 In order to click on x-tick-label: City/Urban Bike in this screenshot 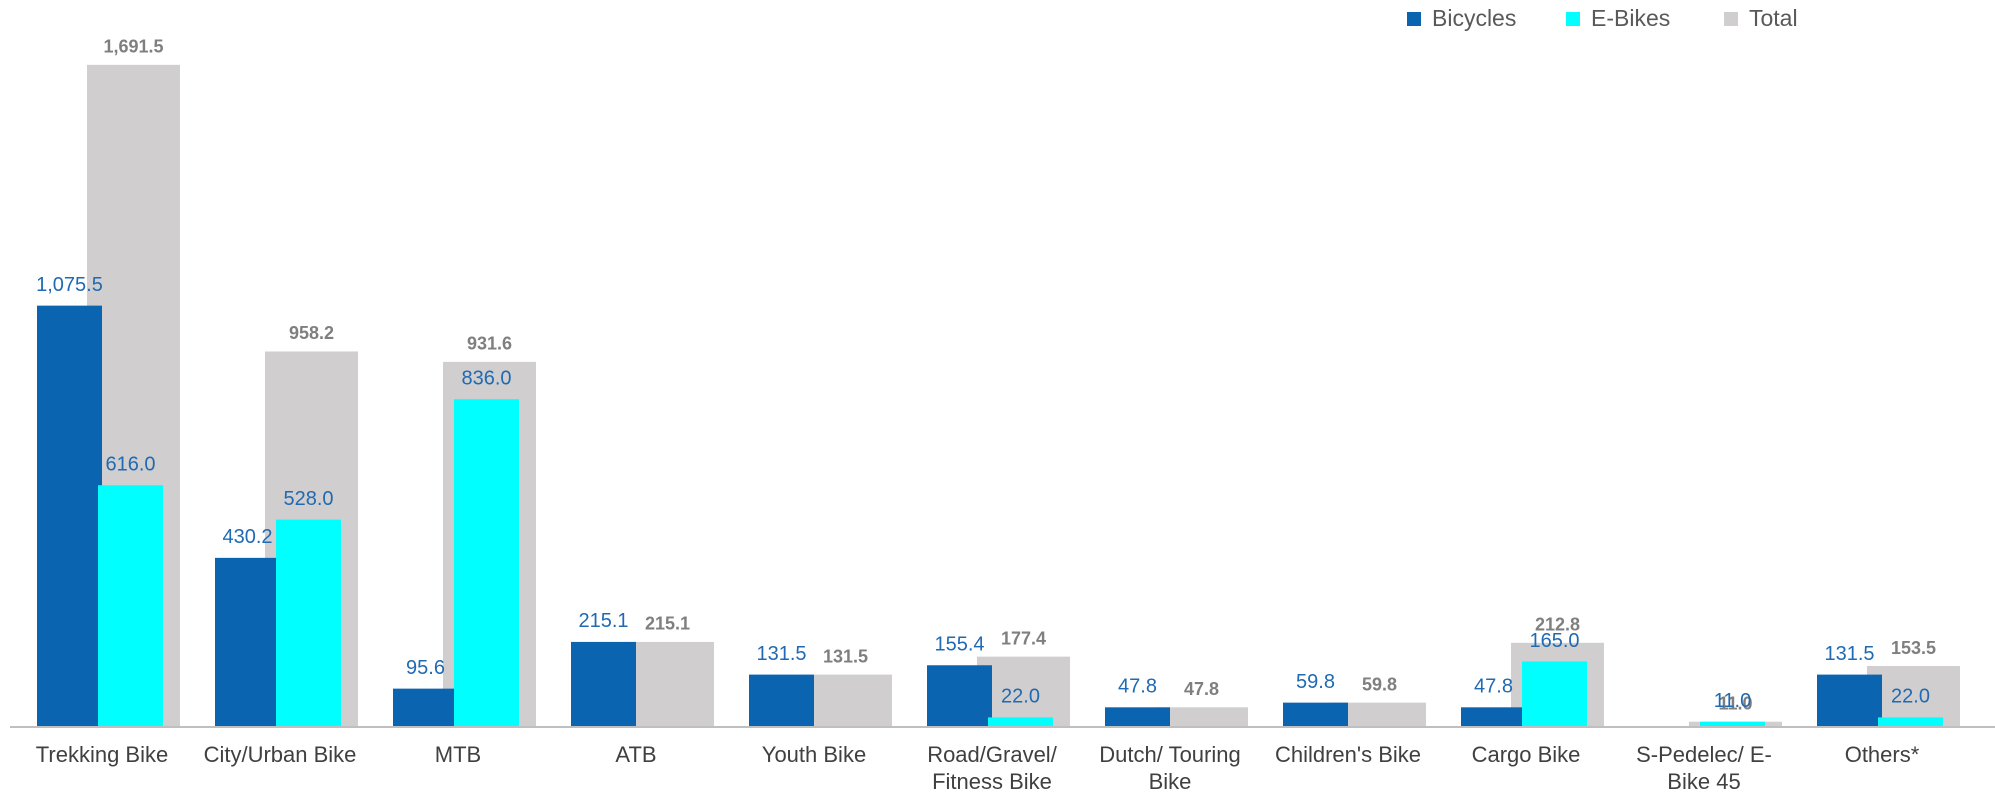, I will do `click(280, 754)`.